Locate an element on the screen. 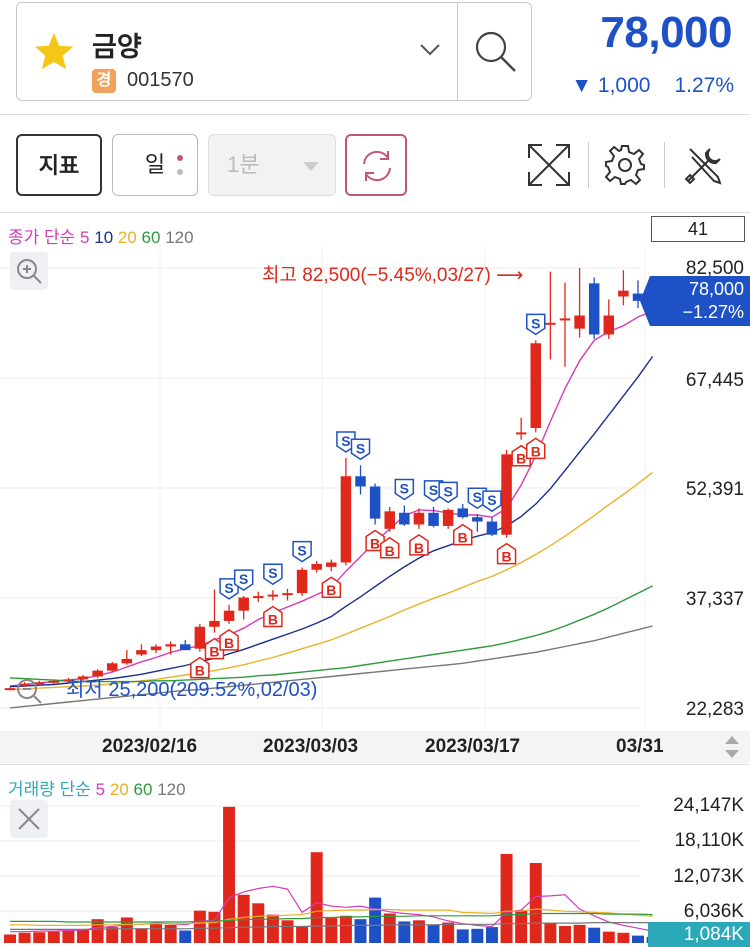 This screenshot has width=750, height=947. minute-select: 1분 is located at coordinates (272, 165).